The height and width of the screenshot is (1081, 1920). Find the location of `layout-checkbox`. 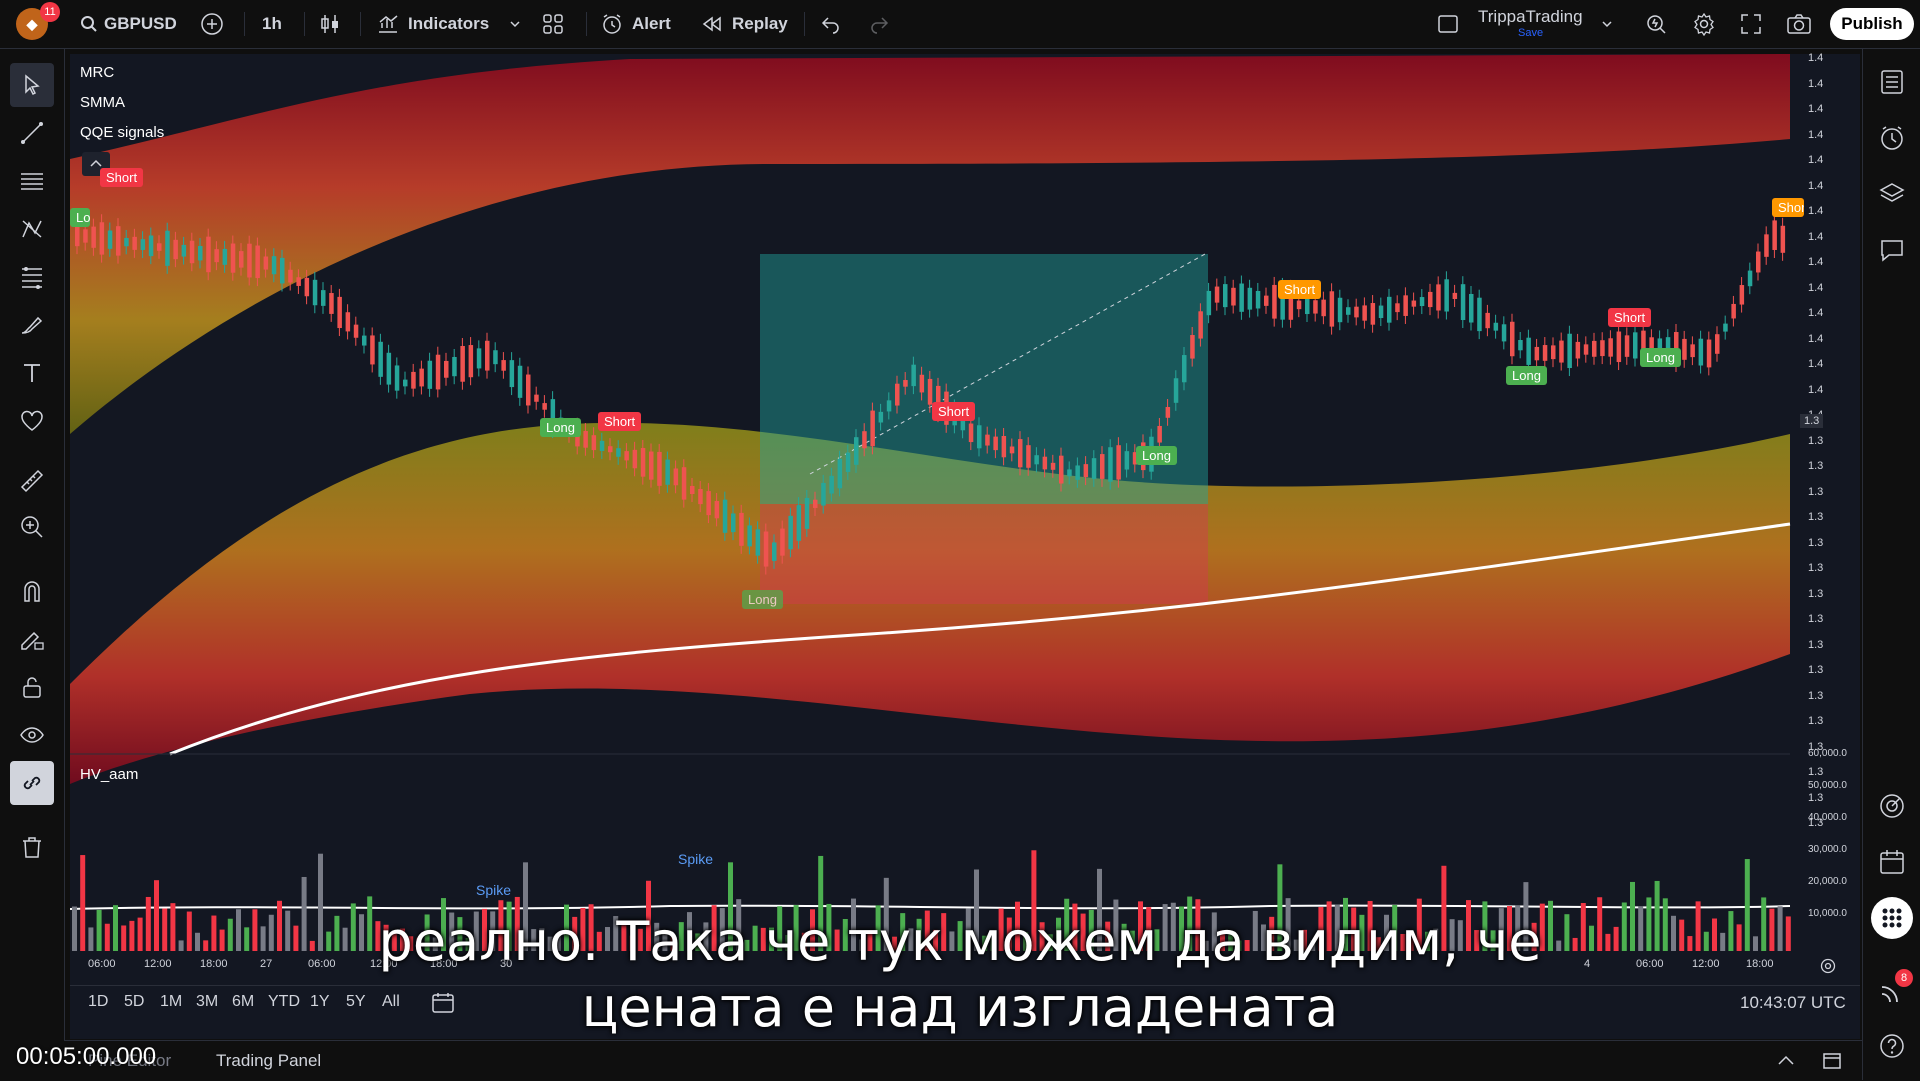

layout-checkbox is located at coordinates (1448, 24).